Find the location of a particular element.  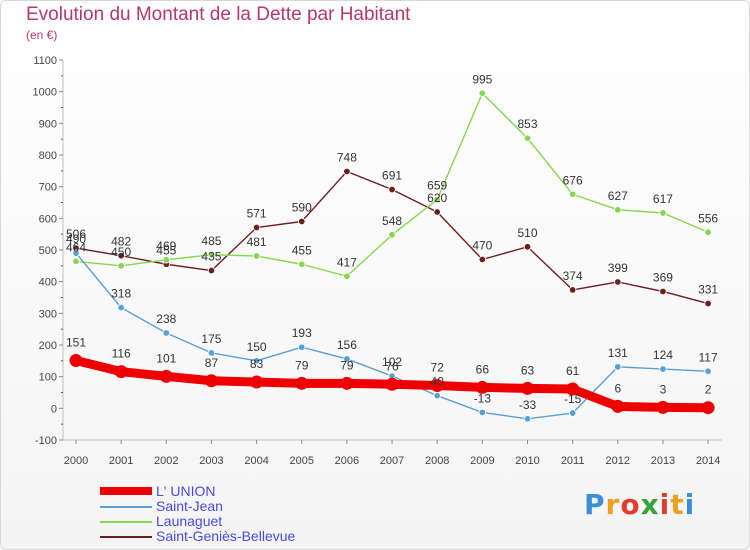

data-label-saint-geni-s-bellevue: 590 is located at coordinates (302, 208).